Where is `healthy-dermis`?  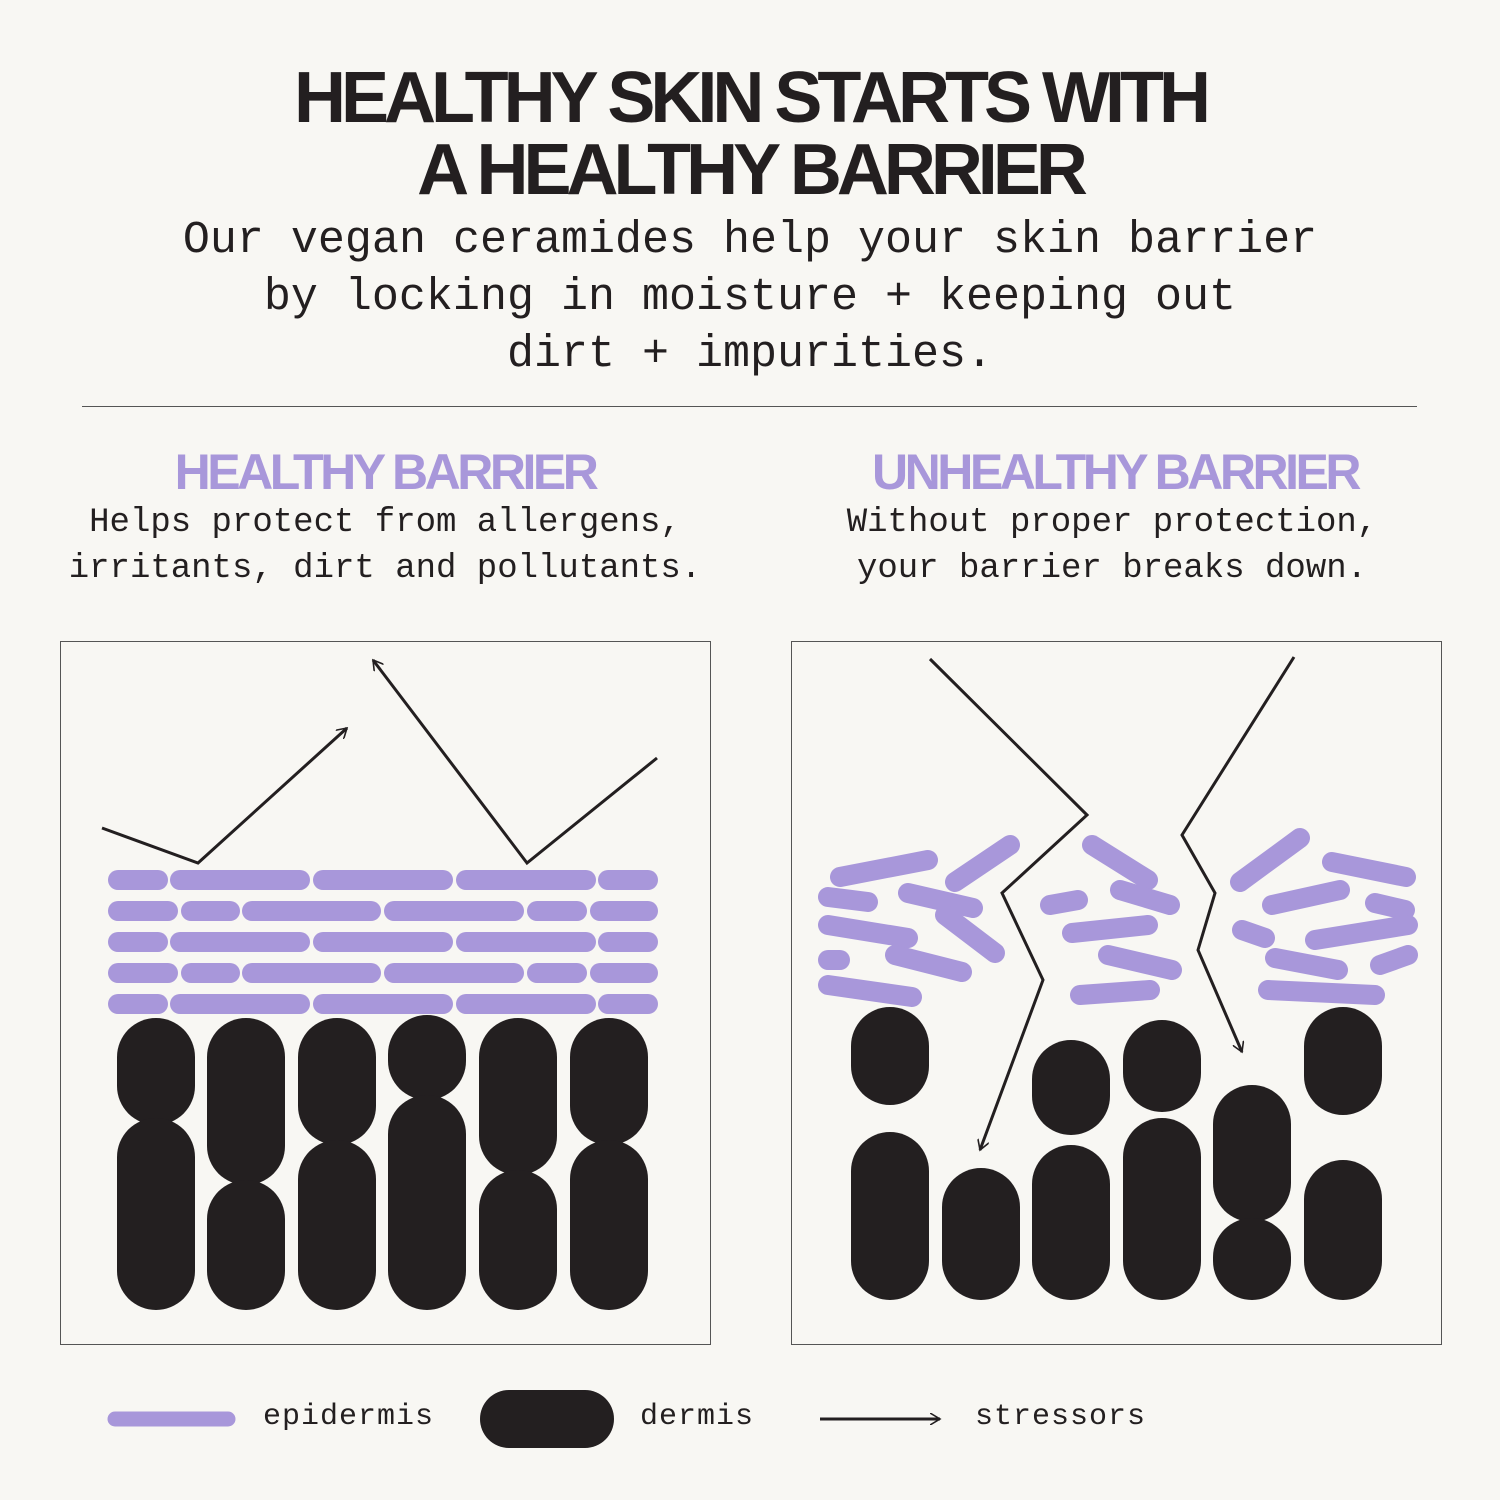 healthy-dermis is located at coordinates (382, 1162).